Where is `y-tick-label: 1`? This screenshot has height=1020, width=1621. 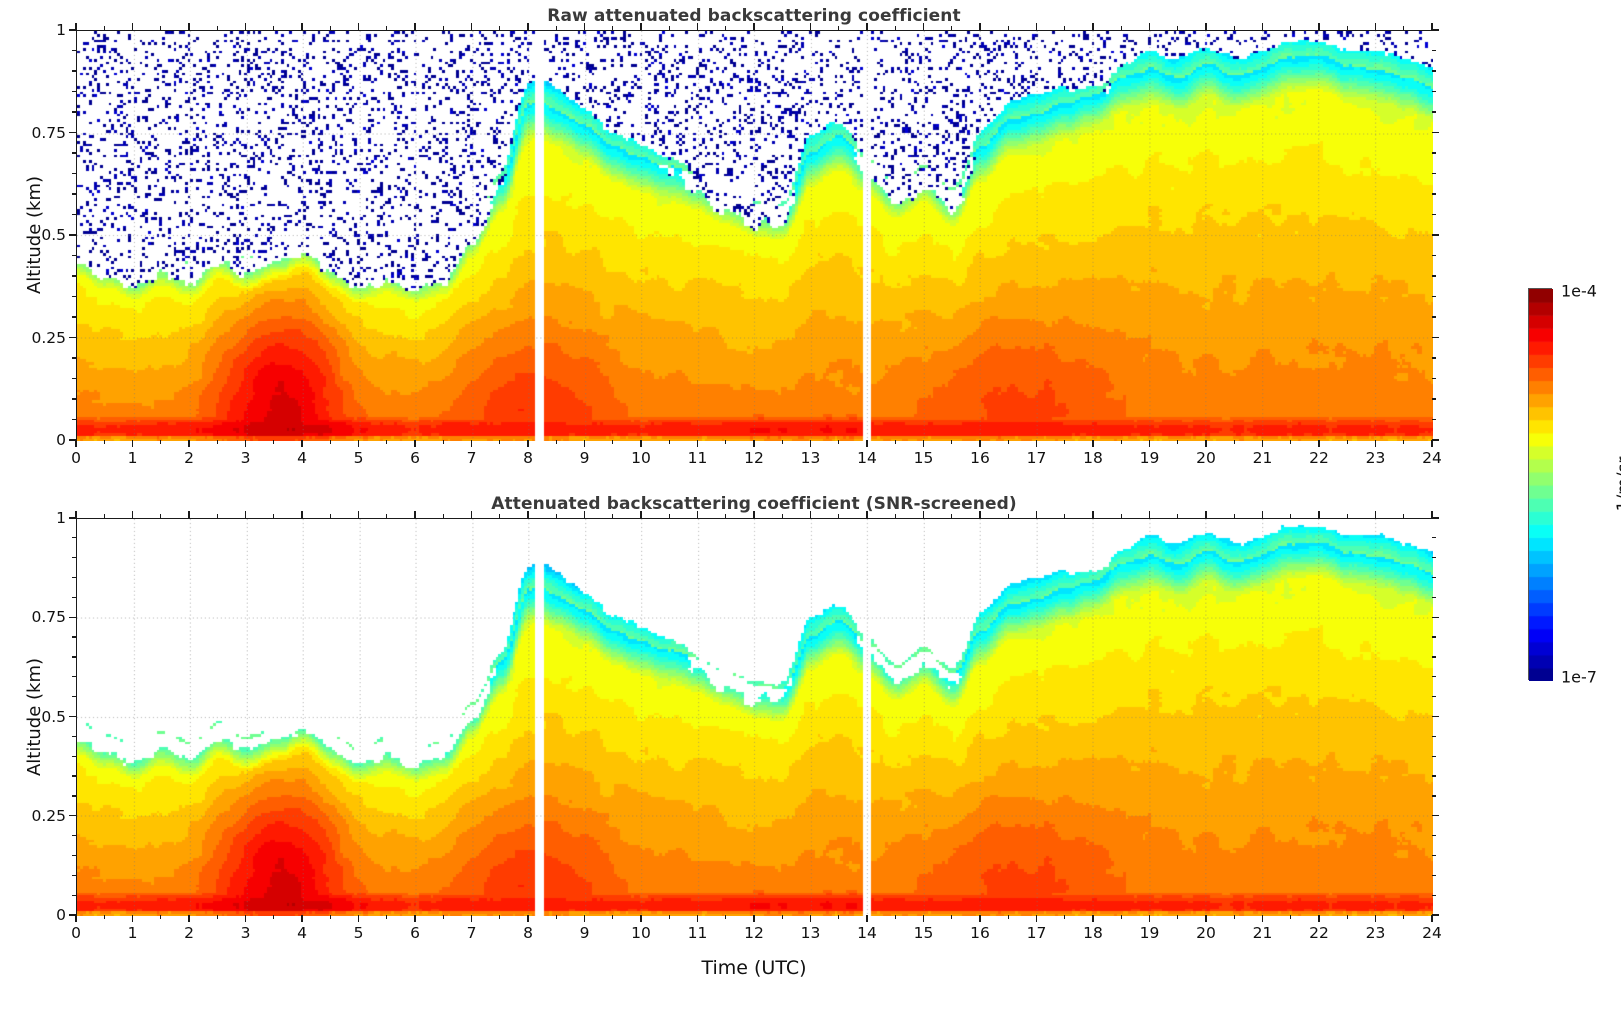
y-tick-label: 1 is located at coordinates (61, 518).